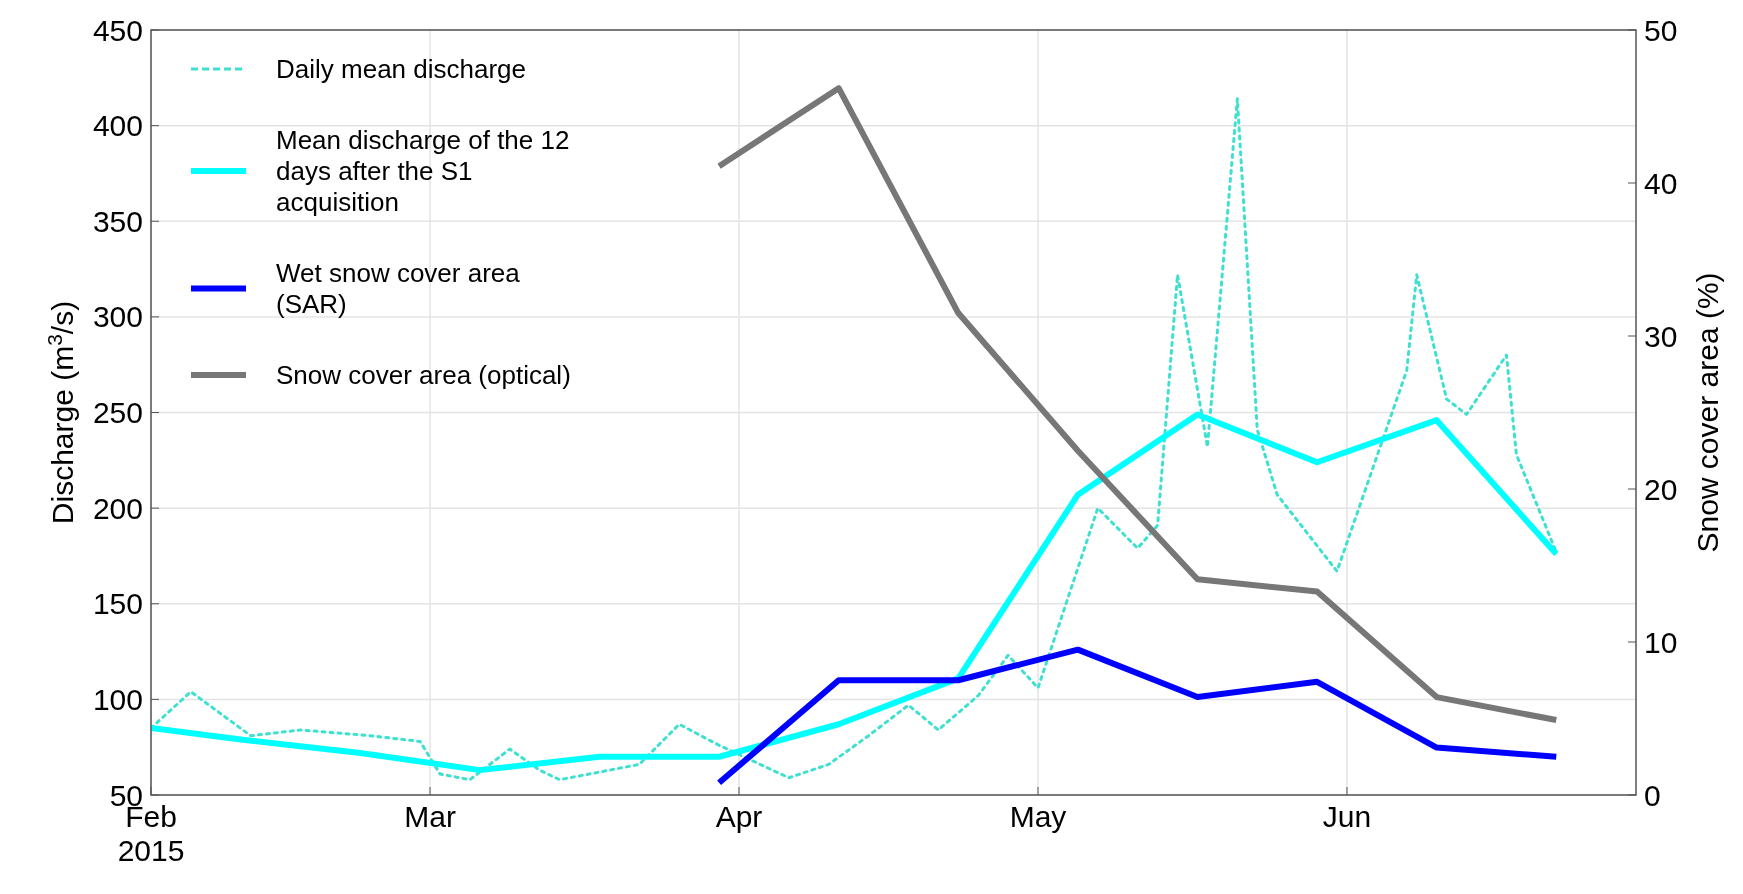  Describe the element at coordinates (739, 816) in the screenshot. I see `x-tick-label: Apr` at that location.